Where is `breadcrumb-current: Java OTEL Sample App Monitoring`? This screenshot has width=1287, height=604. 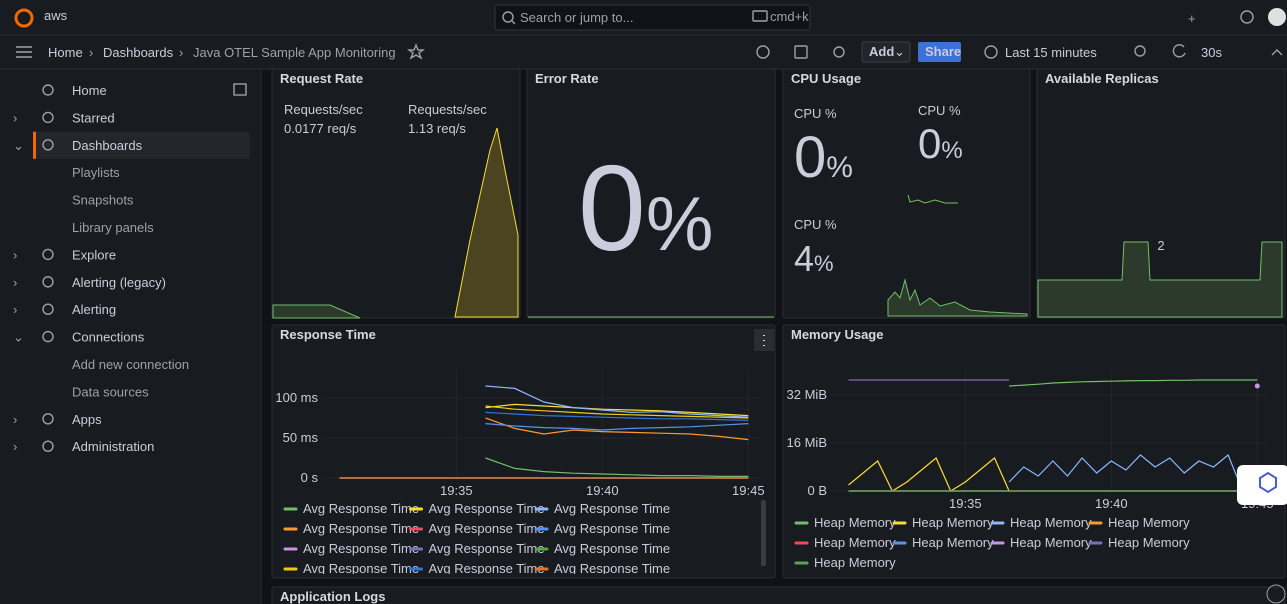 breadcrumb-current: Java OTEL Sample App Monitoring is located at coordinates (294, 52).